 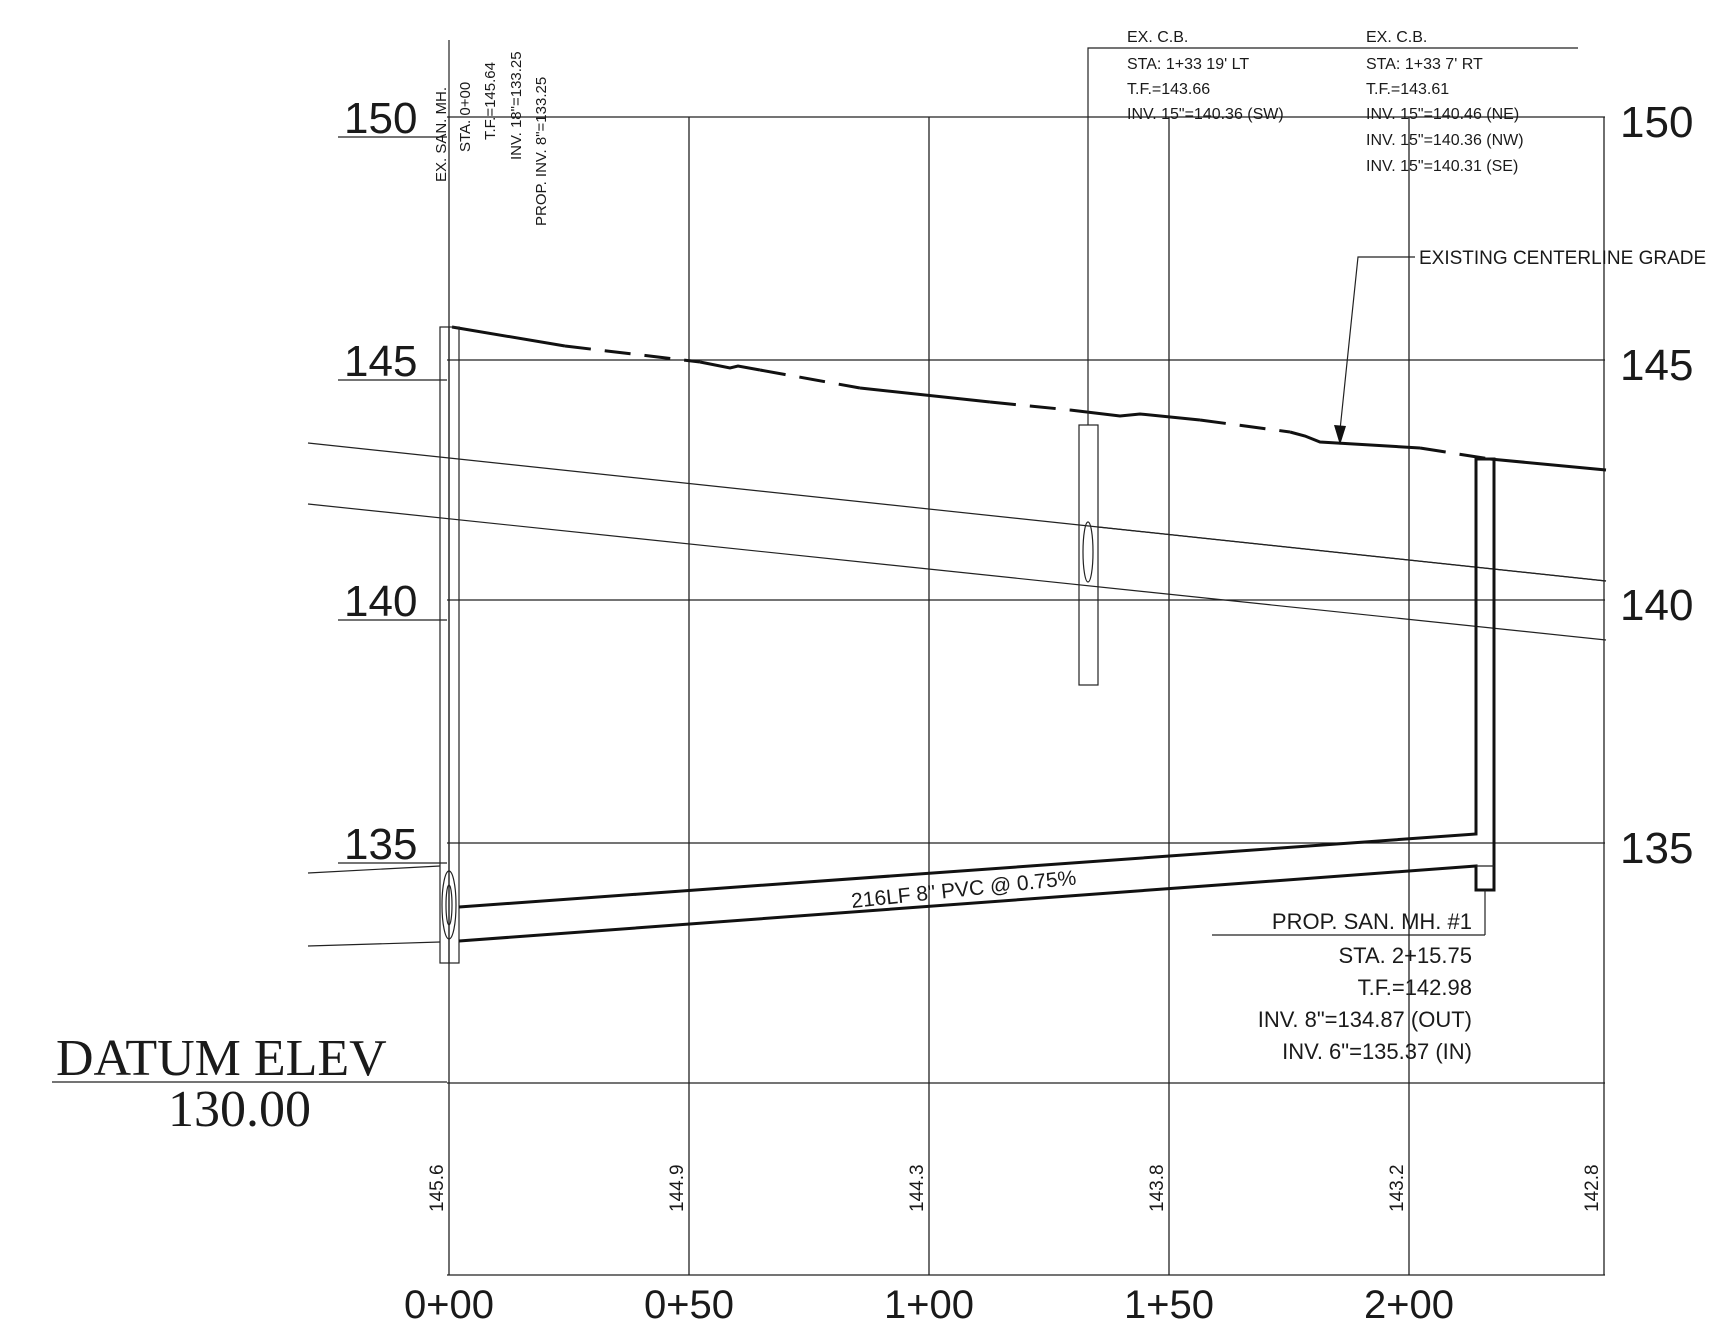 I want to click on elev-label-right: 140, so click(x=1656, y=605).